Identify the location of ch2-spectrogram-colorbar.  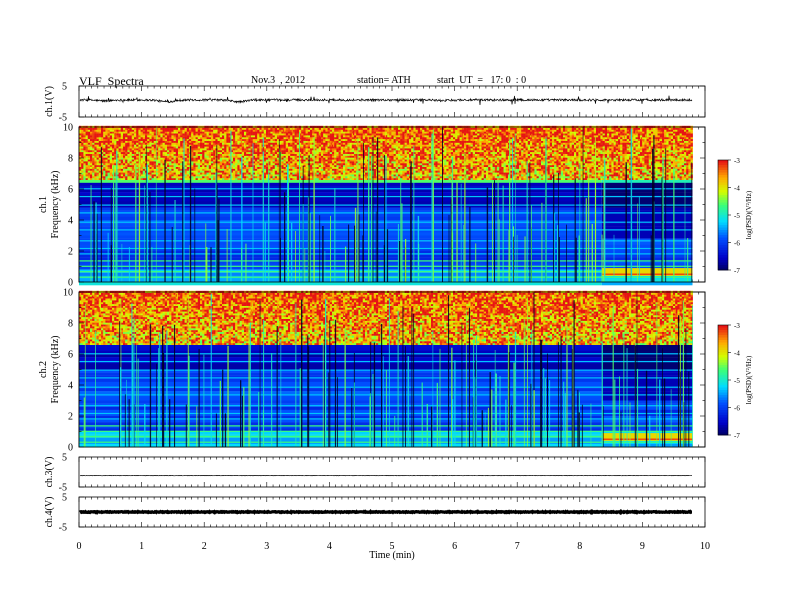
(723, 380).